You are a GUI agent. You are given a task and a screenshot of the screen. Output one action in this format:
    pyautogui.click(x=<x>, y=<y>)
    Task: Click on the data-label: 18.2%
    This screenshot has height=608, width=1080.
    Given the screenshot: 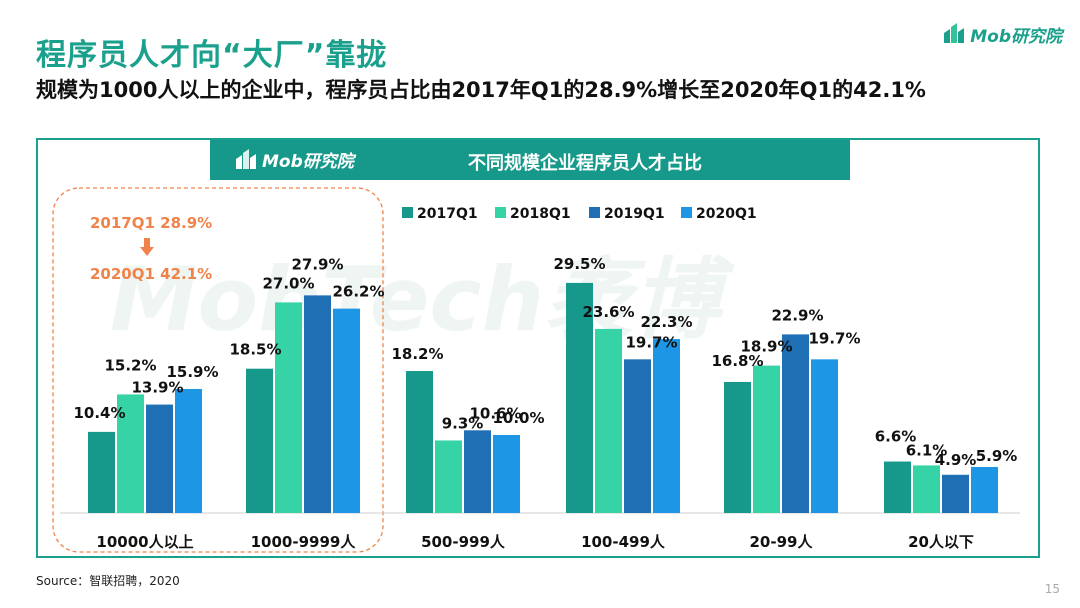 What is the action you would take?
    pyautogui.click(x=417, y=354)
    